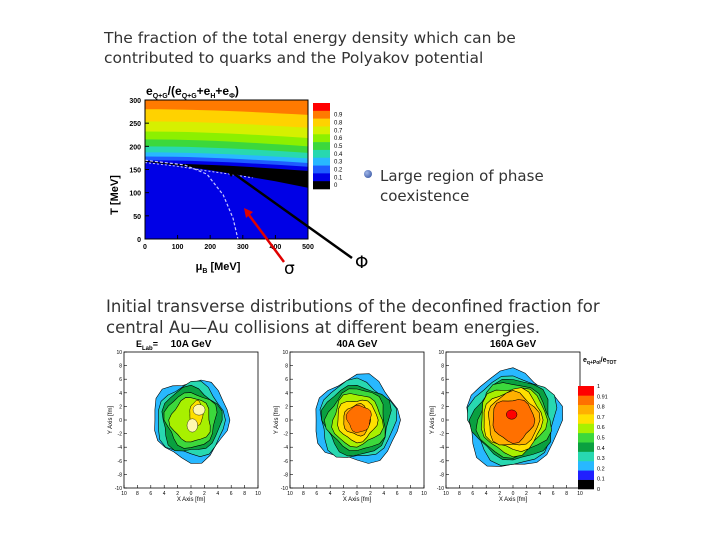  I want to click on sigma-crossover-curve, so click(192, 199).